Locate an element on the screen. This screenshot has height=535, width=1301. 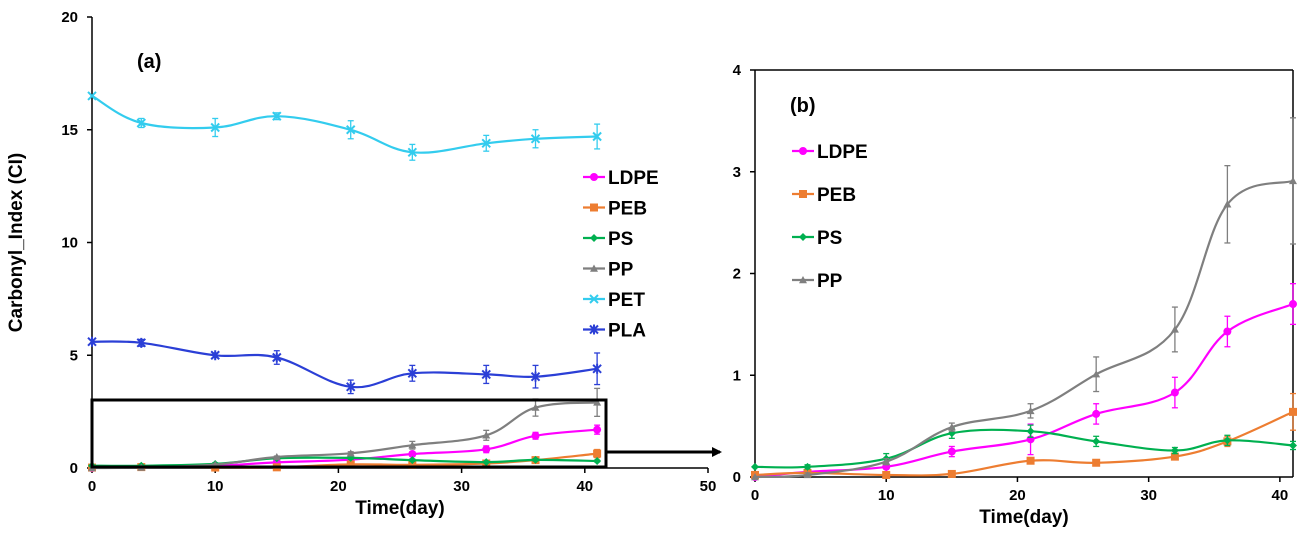
x-tick-label: 50 is located at coordinates (708, 486).